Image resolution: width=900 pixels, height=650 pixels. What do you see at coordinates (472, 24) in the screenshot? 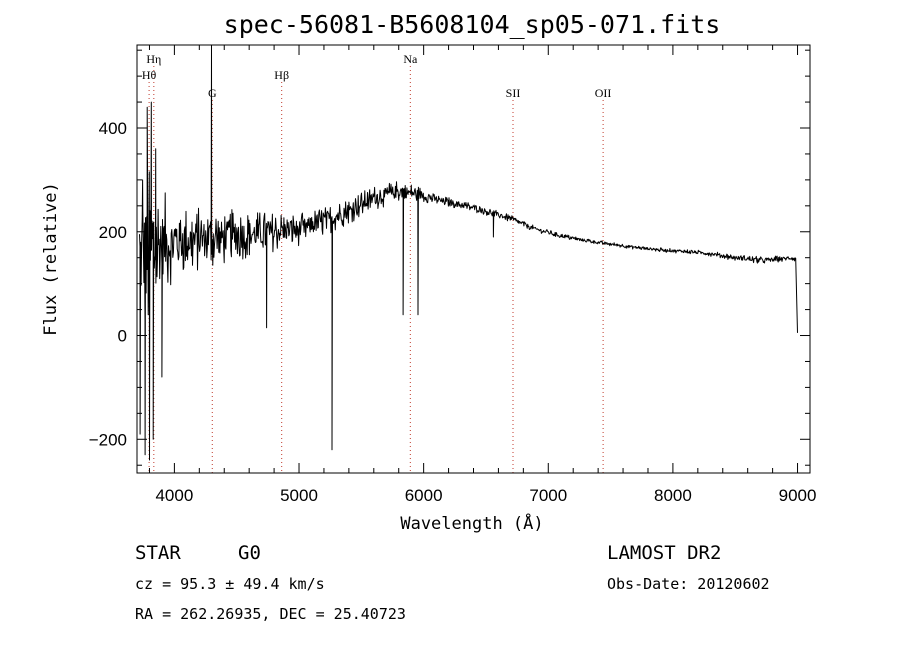
I see `chart-title: spec-56081-B5608104_sp05-071.fits` at bounding box center [472, 24].